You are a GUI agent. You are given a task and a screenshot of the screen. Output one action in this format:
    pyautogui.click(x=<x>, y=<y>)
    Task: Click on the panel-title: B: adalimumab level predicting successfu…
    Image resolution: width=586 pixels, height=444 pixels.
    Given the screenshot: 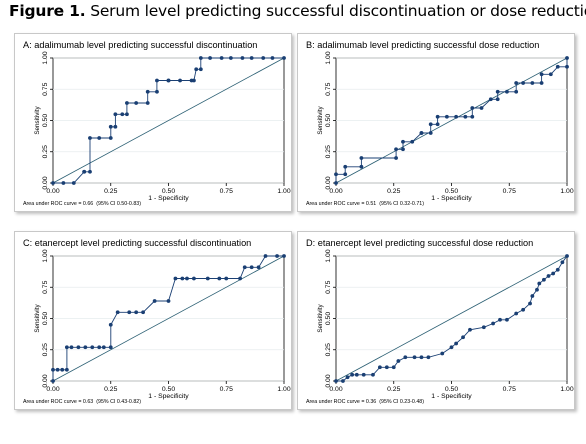 What is the action you would take?
    pyautogui.click(x=422, y=45)
    